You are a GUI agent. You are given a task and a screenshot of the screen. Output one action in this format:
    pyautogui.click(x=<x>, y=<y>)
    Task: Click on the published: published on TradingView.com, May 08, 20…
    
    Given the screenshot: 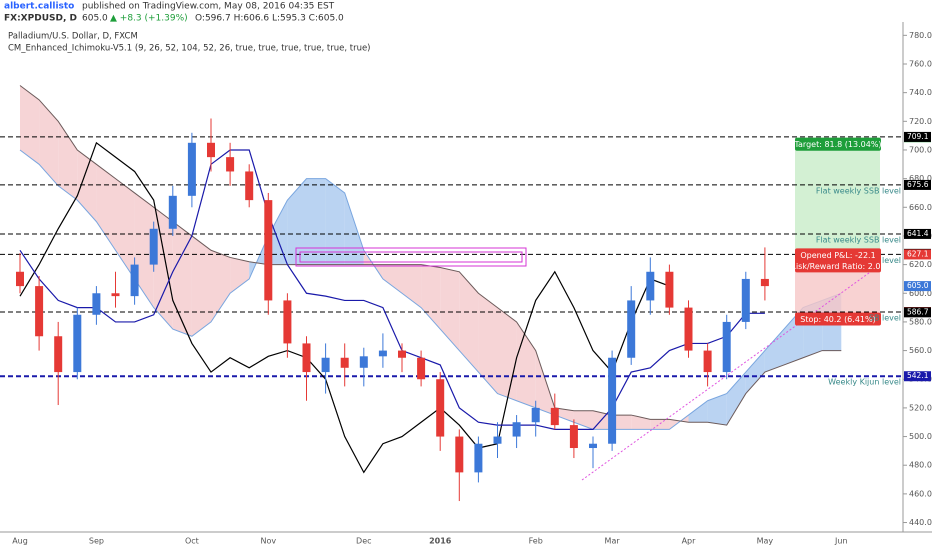 What is the action you would take?
    pyautogui.click(x=208, y=7)
    